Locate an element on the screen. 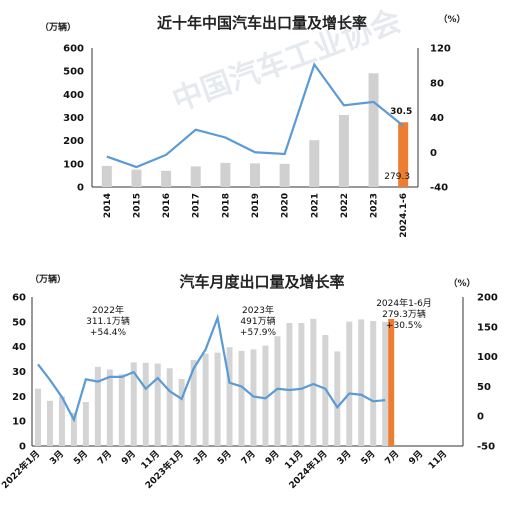 The image size is (520, 517). right-tick-label: 150 is located at coordinates (487, 327).